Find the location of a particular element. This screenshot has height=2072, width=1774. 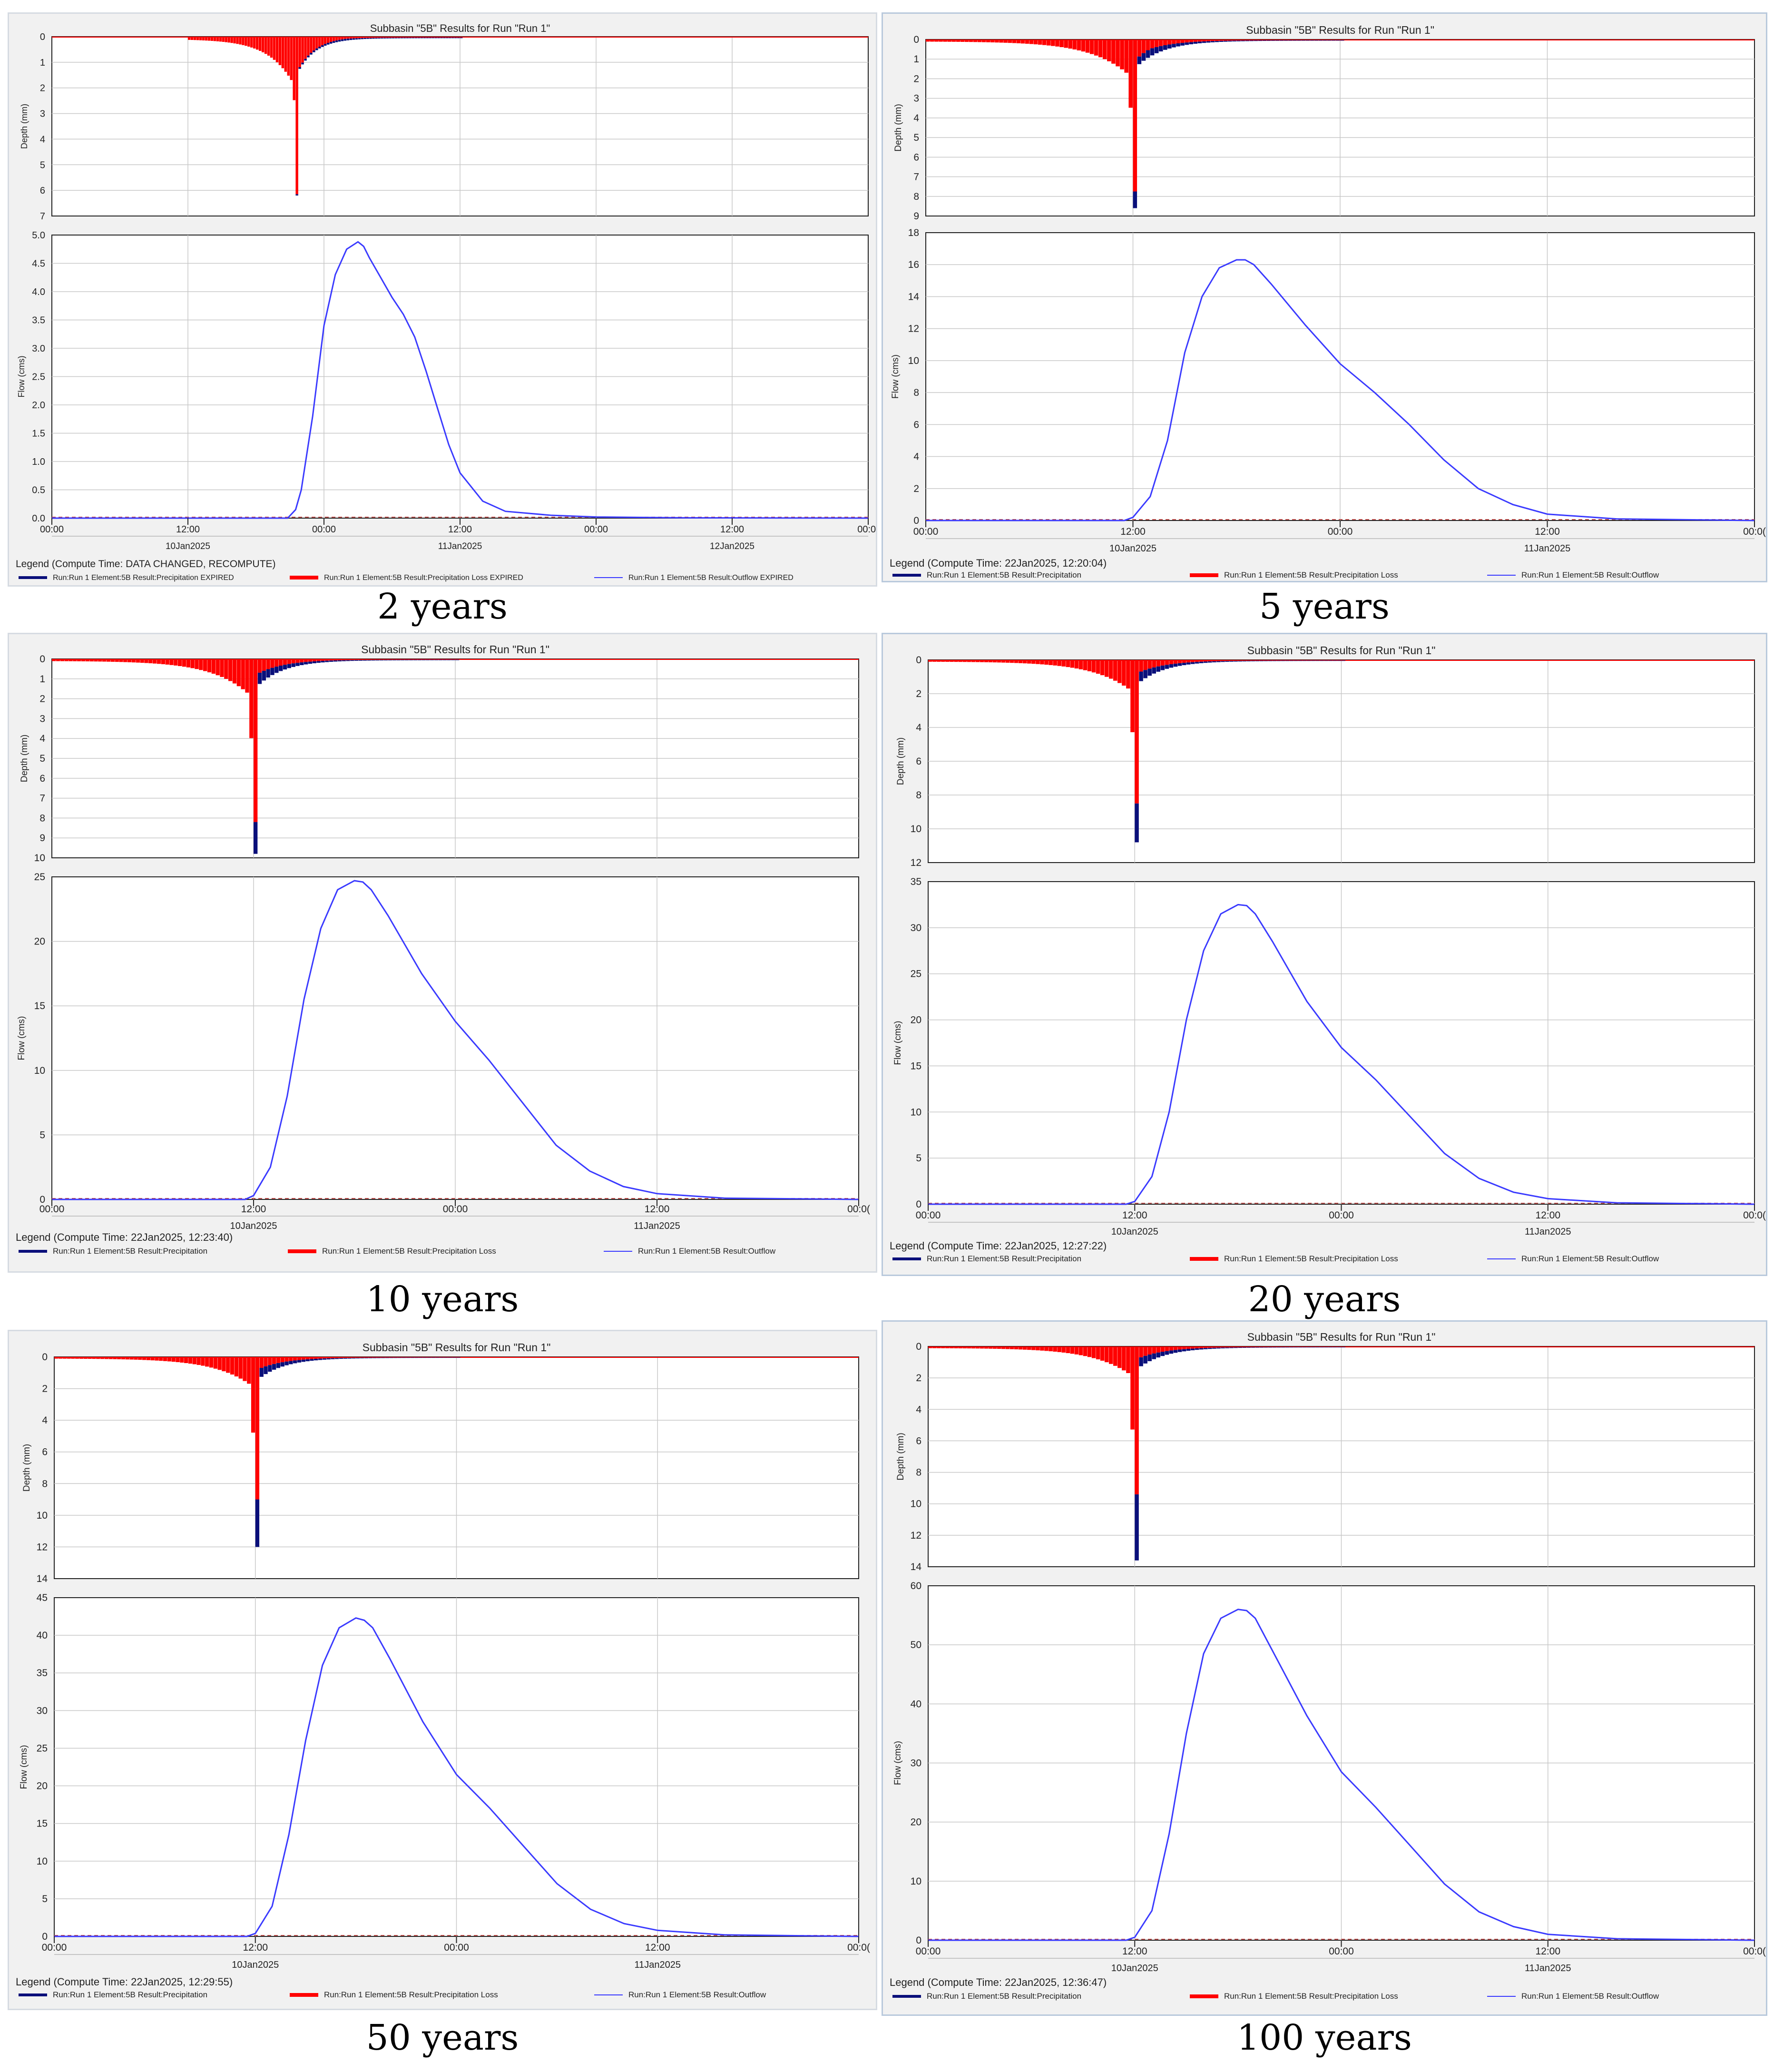

x-tick-label: 12:00 is located at coordinates (1547, 1215).